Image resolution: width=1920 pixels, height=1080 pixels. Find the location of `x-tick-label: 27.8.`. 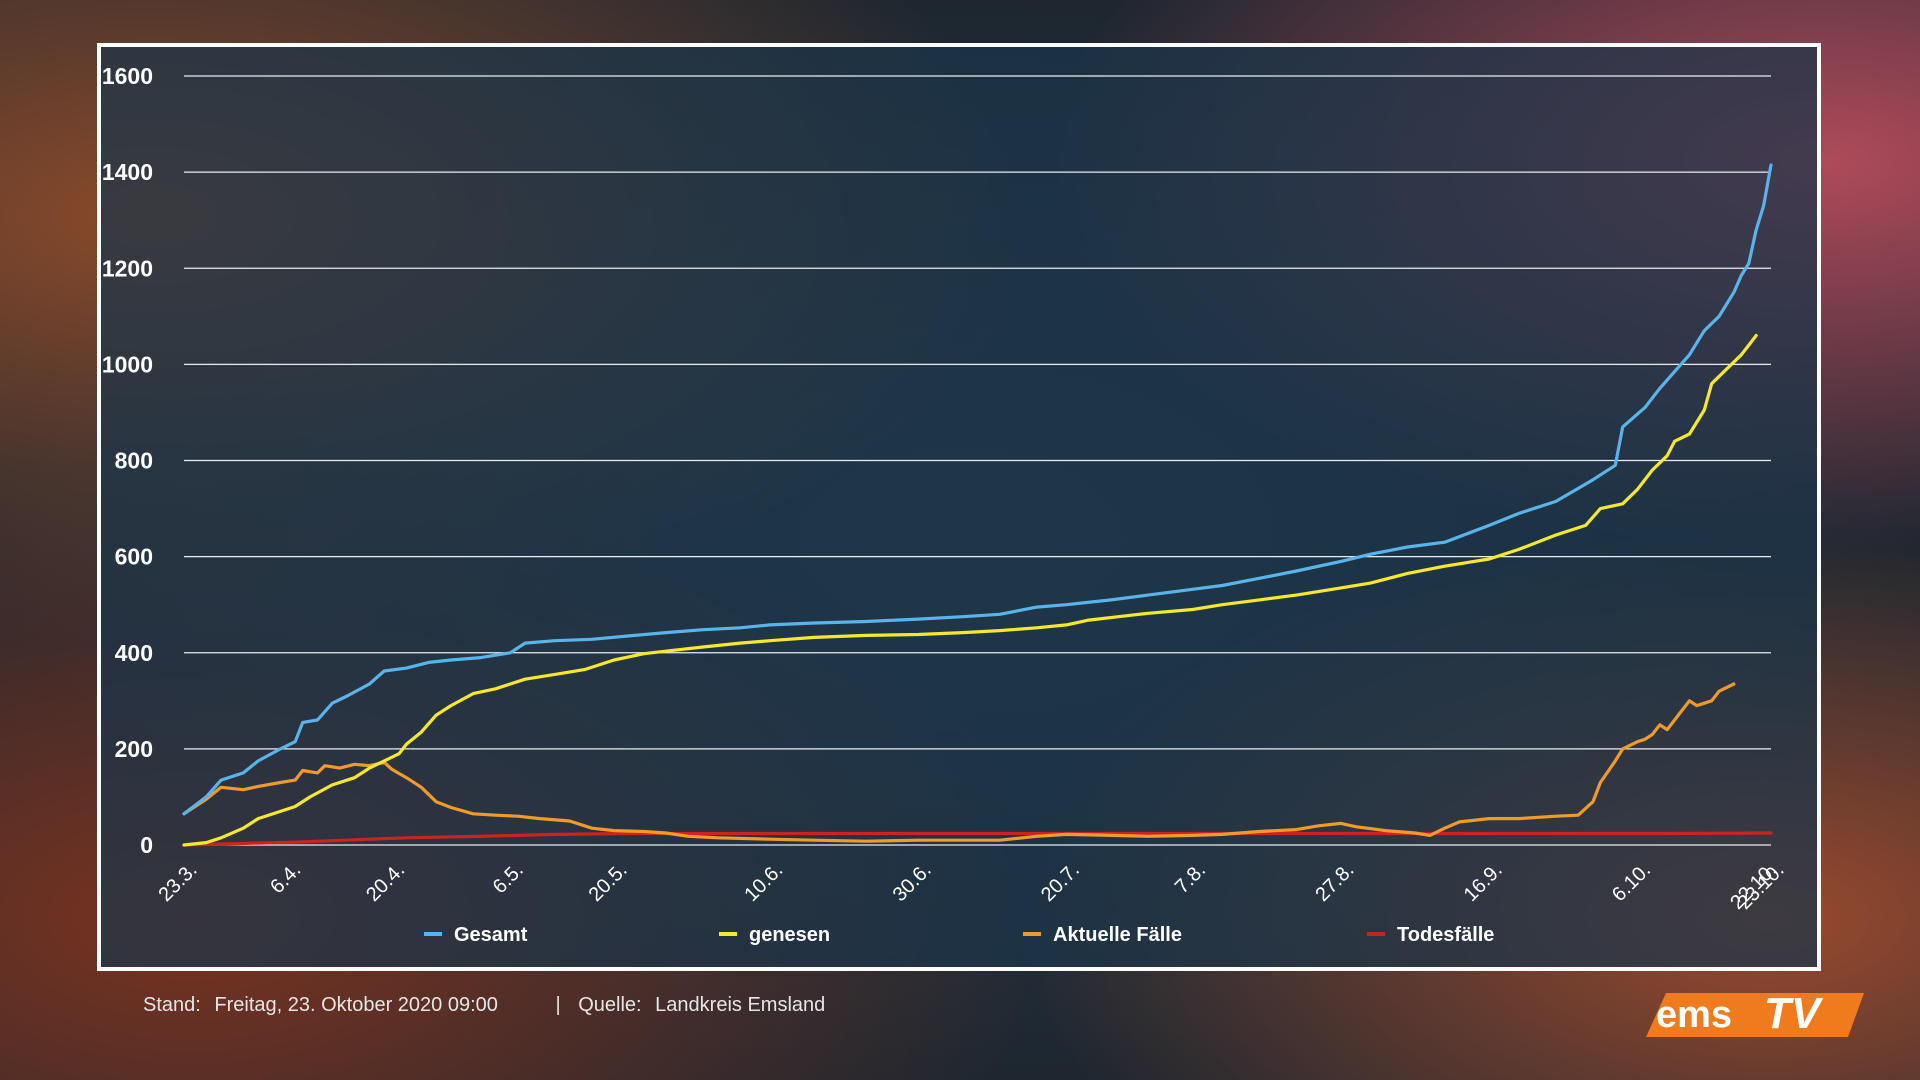

x-tick-label: 27.8. is located at coordinates (1334, 882).